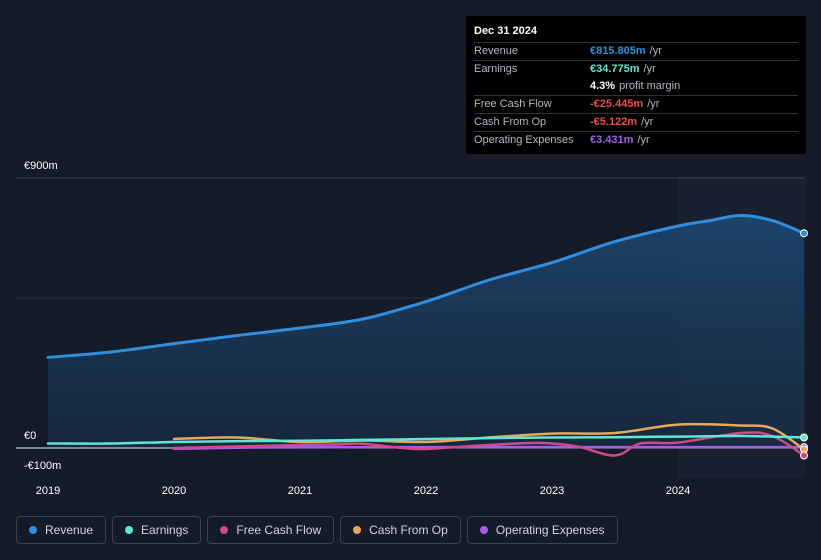 The height and width of the screenshot is (560, 821). What do you see at coordinates (804, 455) in the screenshot?
I see `free-cash-flow-end-point` at bounding box center [804, 455].